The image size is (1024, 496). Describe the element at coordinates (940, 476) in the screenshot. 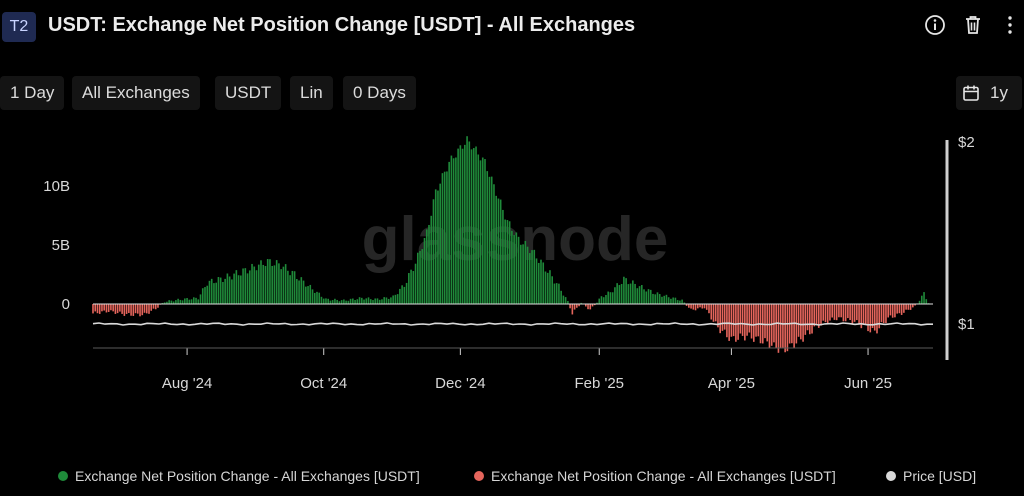

I see `legend-label-price: Price [USD]` at that location.